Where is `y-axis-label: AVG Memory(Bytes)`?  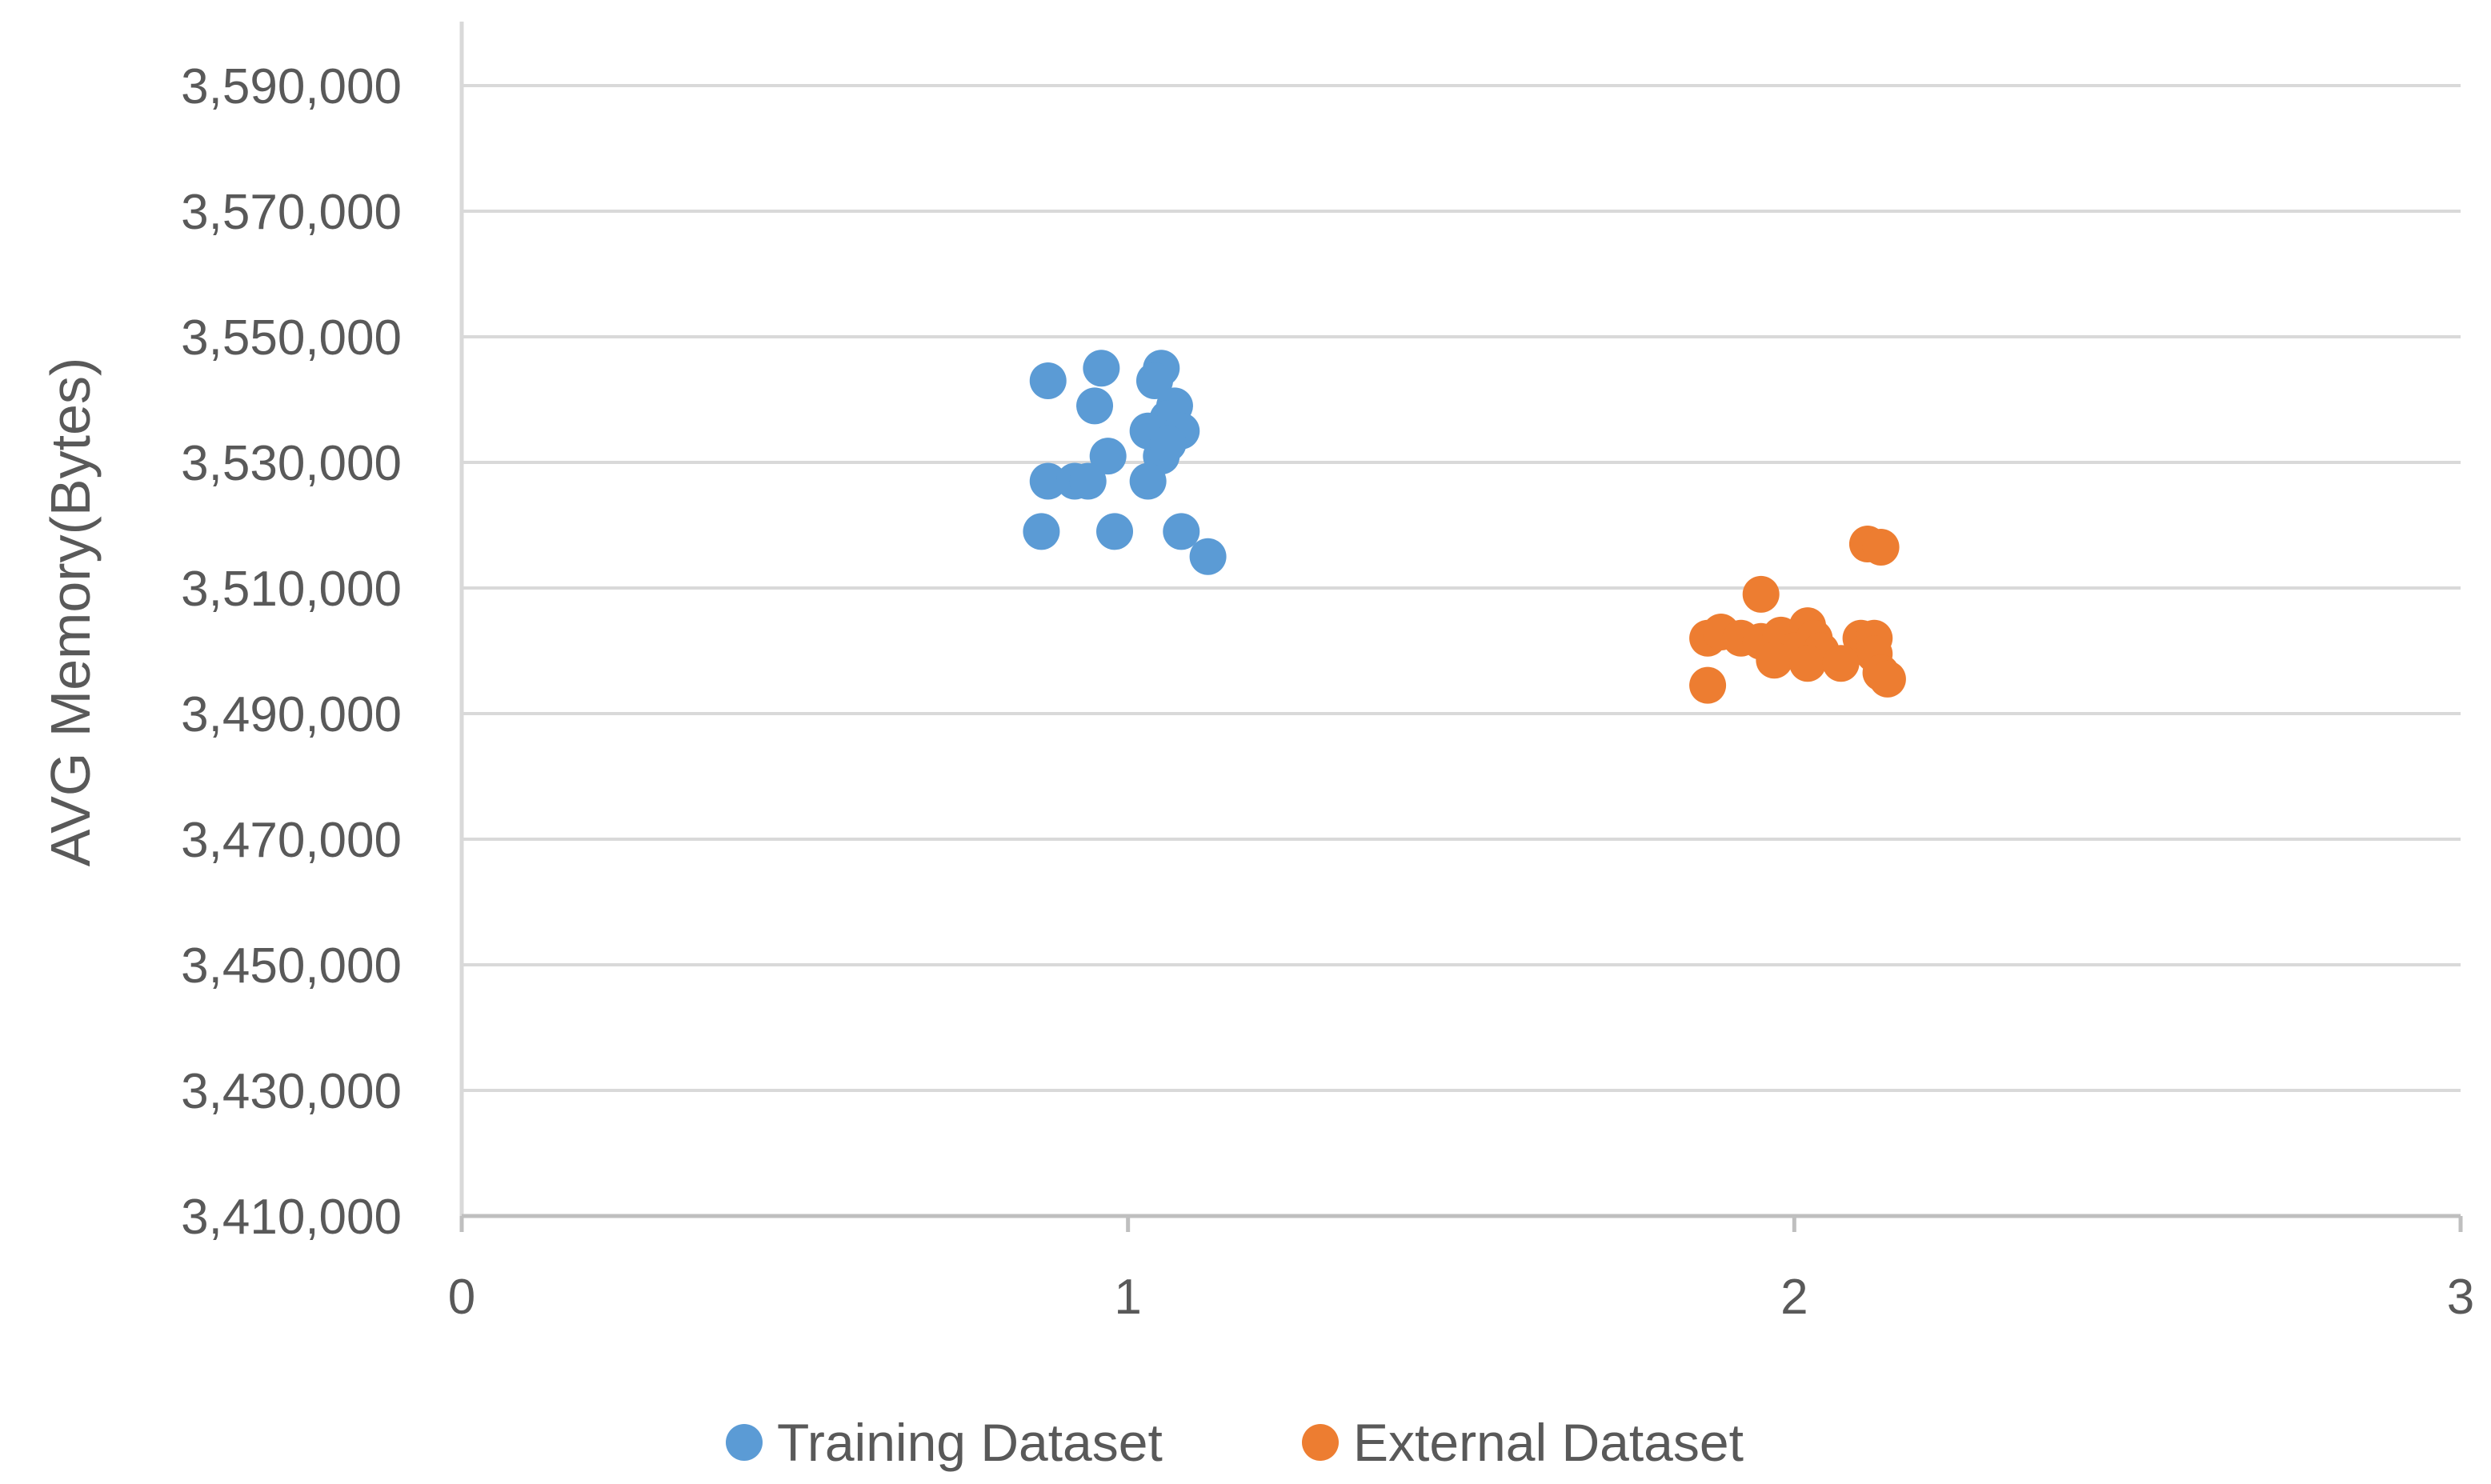
y-axis-label: AVG Memory(Bytes) is located at coordinates (70, 612).